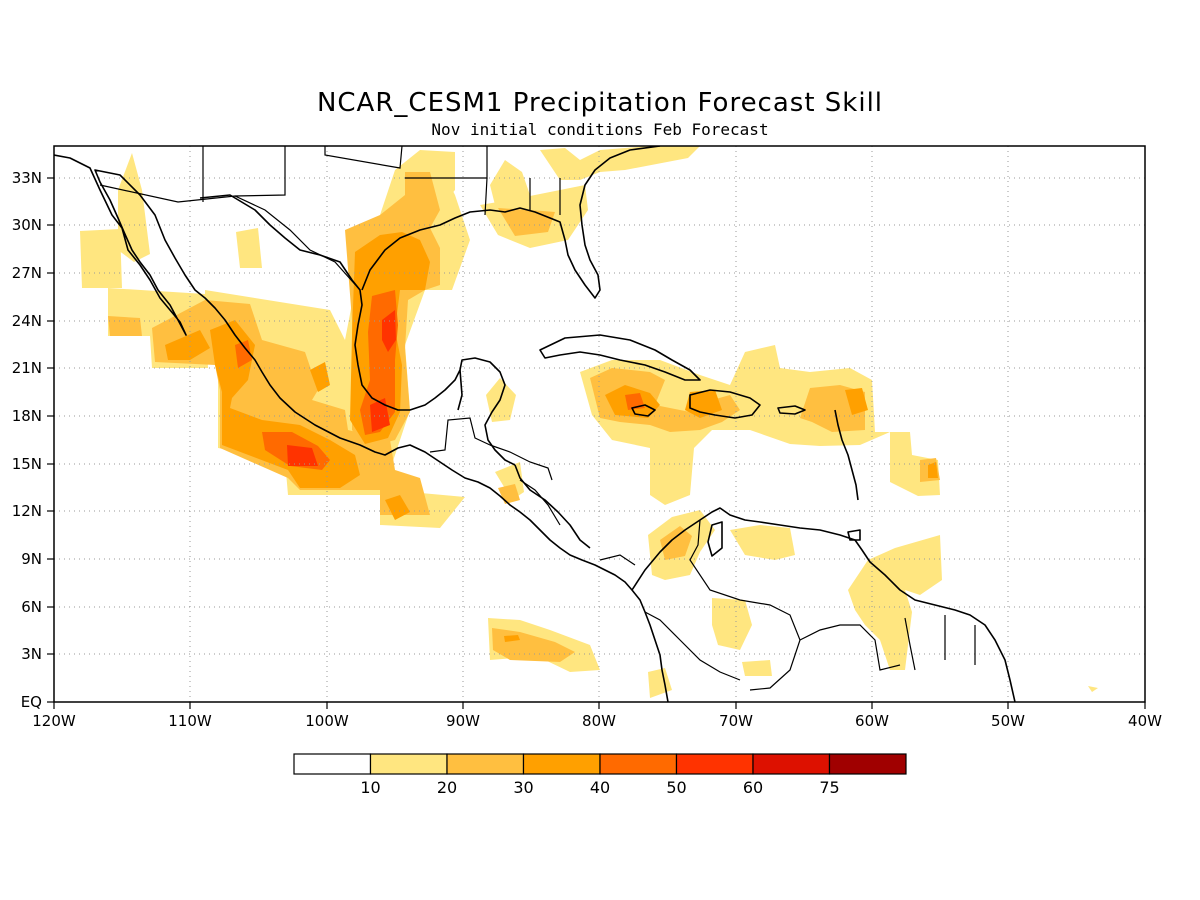 Image resolution: width=1200 pixels, height=900 pixels. I want to click on y-tick-label: 9N, so click(31, 559).